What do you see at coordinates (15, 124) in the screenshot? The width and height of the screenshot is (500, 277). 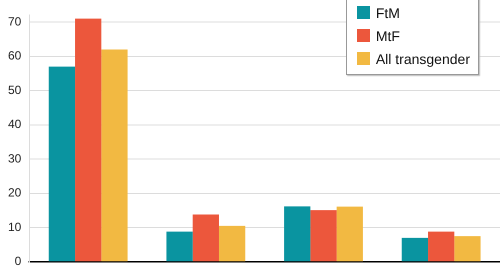 I see `y-tick-label: 40` at bounding box center [15, 124].